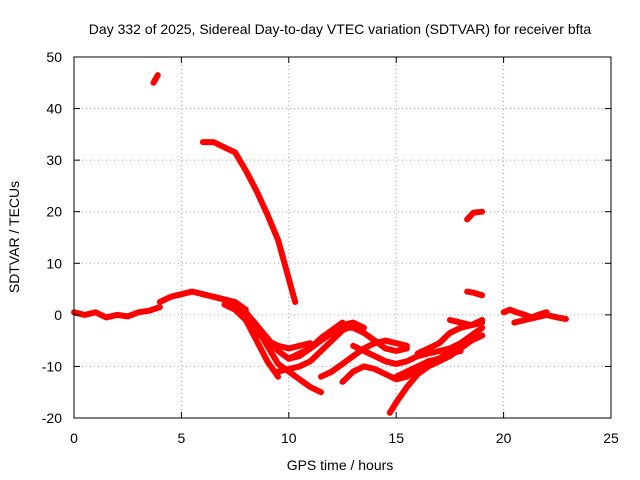  What do you see at coordinates (14, 237) in the screenshot?
I see `y-axis-label: SDTVAR / TECUs` at bounding box center [14, 237].